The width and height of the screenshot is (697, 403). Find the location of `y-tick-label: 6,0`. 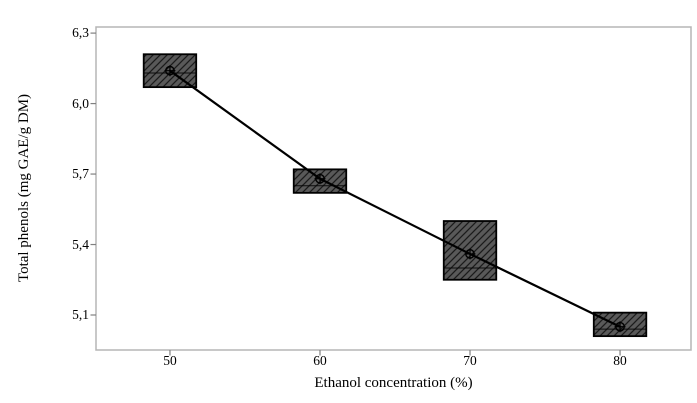

y-tick-label: 6,0 is located at coordinates (80, 103).